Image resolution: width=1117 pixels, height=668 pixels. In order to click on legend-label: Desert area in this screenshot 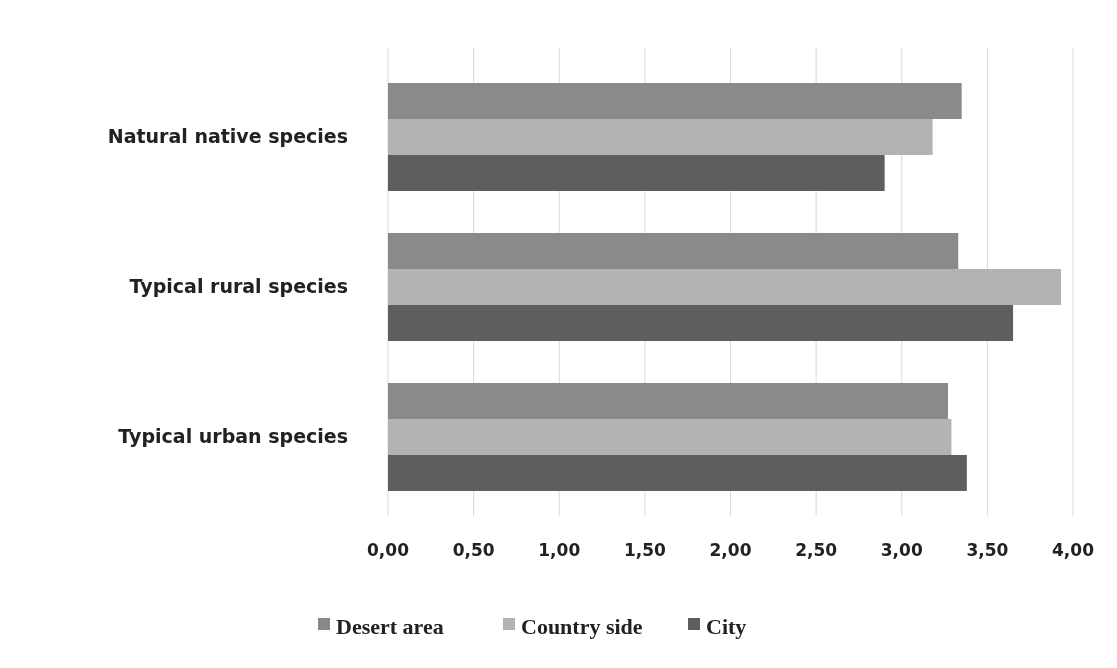, I will do `click(390, 627)`.